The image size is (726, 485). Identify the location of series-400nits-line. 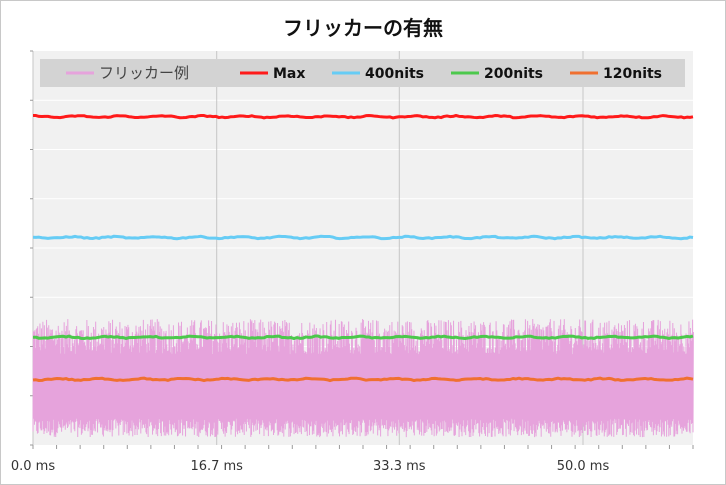
(363, 237).